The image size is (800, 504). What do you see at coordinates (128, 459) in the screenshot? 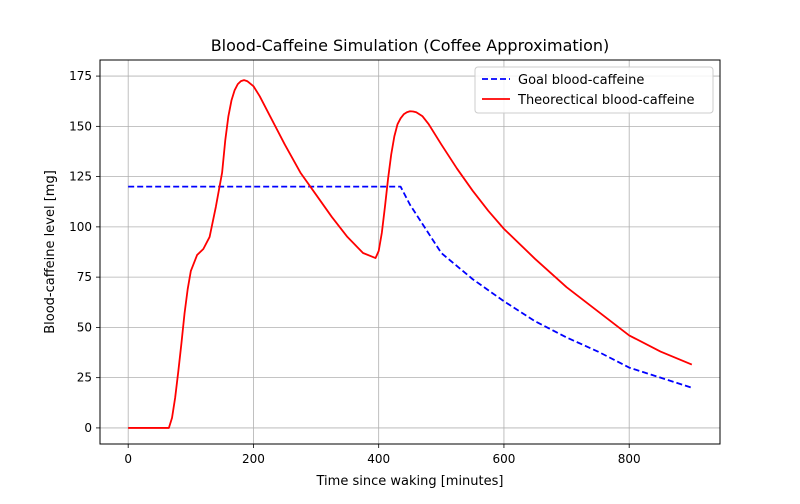
I see `x-tick-label: 0` at bounding box center [128, 459].